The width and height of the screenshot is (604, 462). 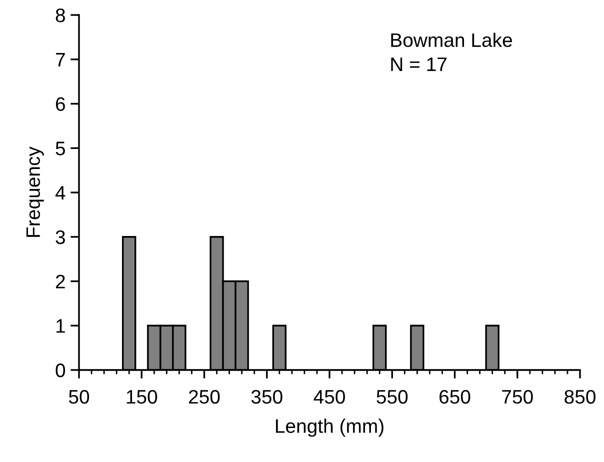 I want to click on y-tick-label: 2, so click(x=60, y=281).